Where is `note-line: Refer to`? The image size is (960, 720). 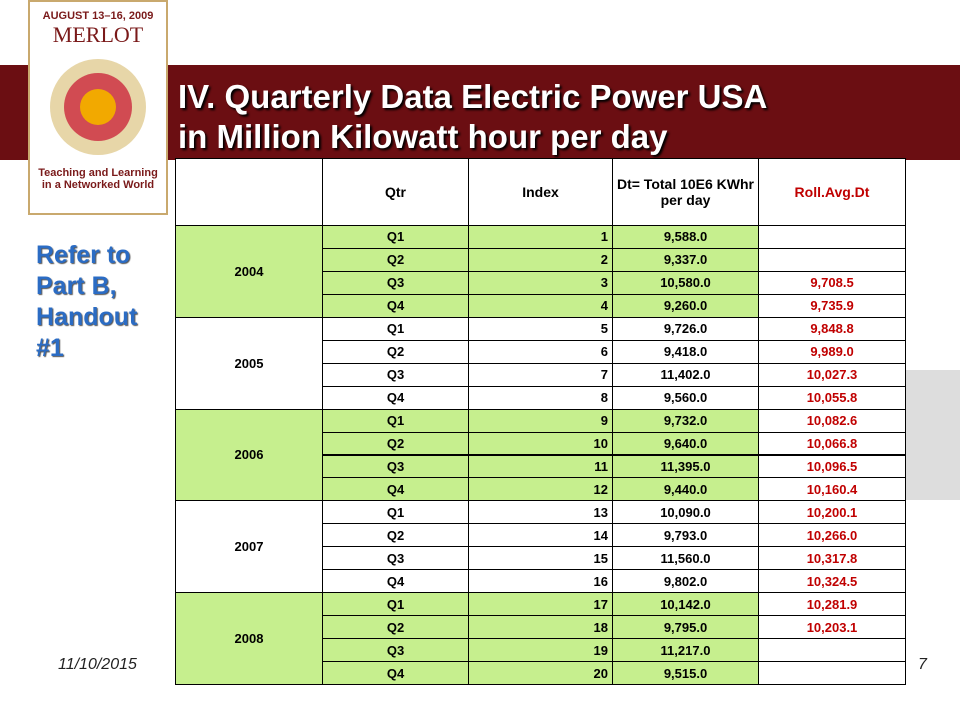 note-line: Refer to is located at coordinates (83, 255).